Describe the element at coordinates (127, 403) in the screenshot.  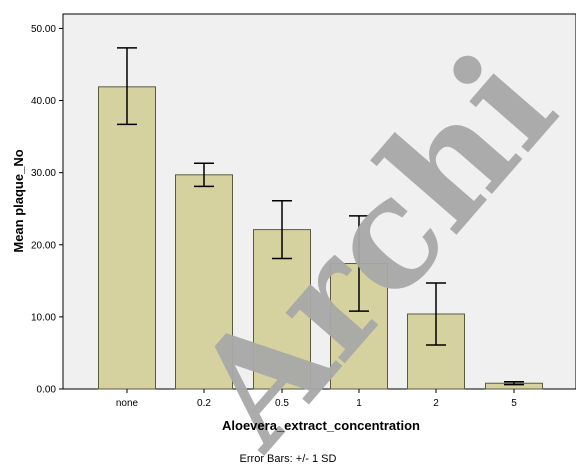
I see `x-tick-label-none: none` at that location.